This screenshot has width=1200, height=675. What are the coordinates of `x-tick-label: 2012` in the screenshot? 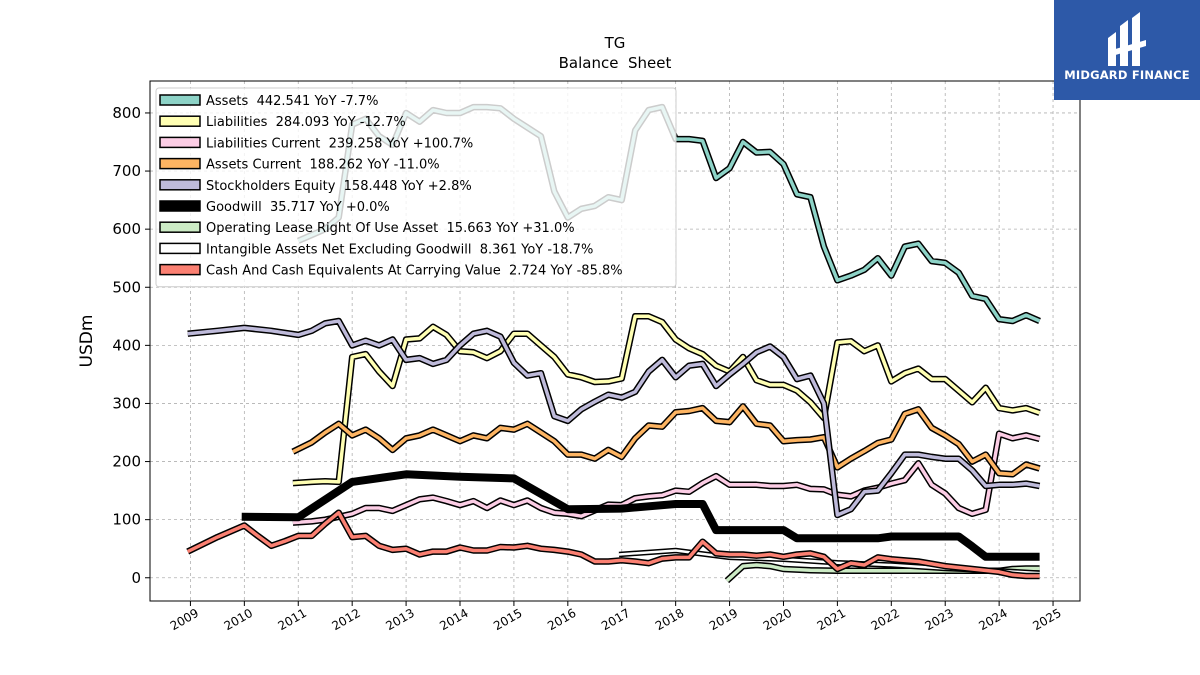 It's located at (345, 619).